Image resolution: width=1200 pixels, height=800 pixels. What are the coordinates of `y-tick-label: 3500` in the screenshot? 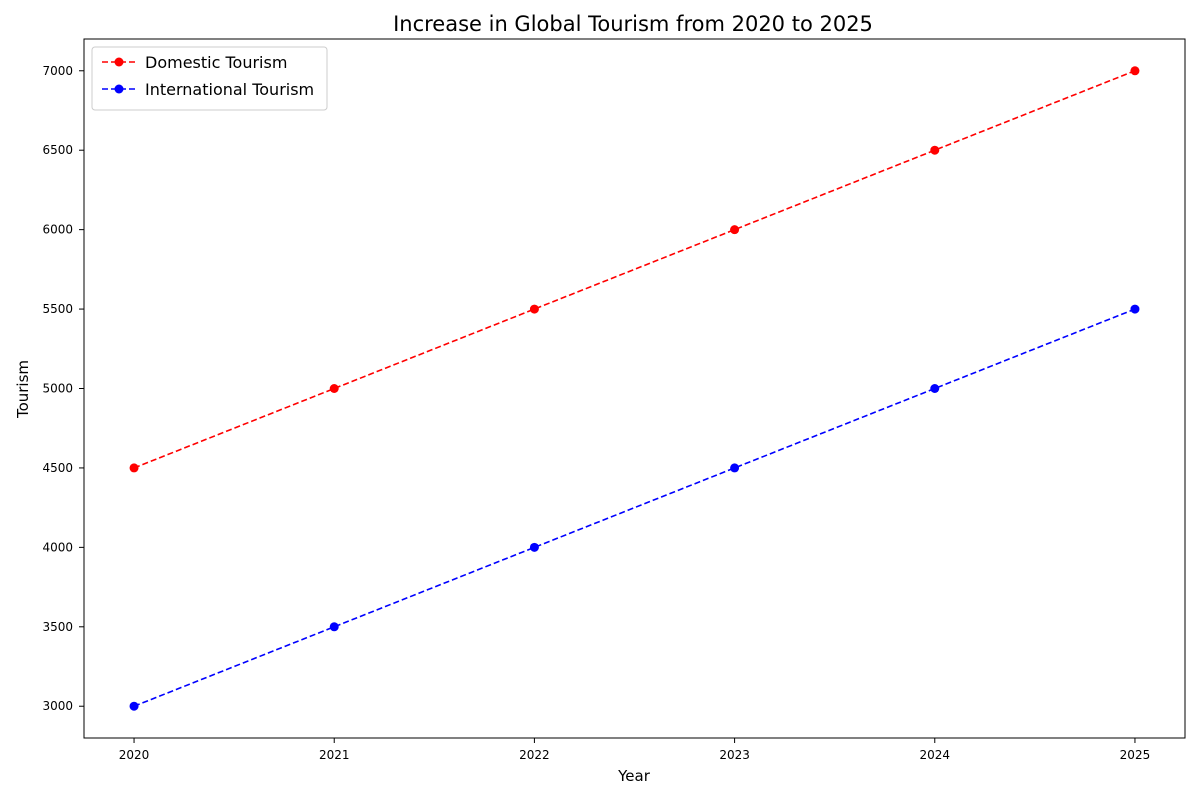 It's located at (57, 627).